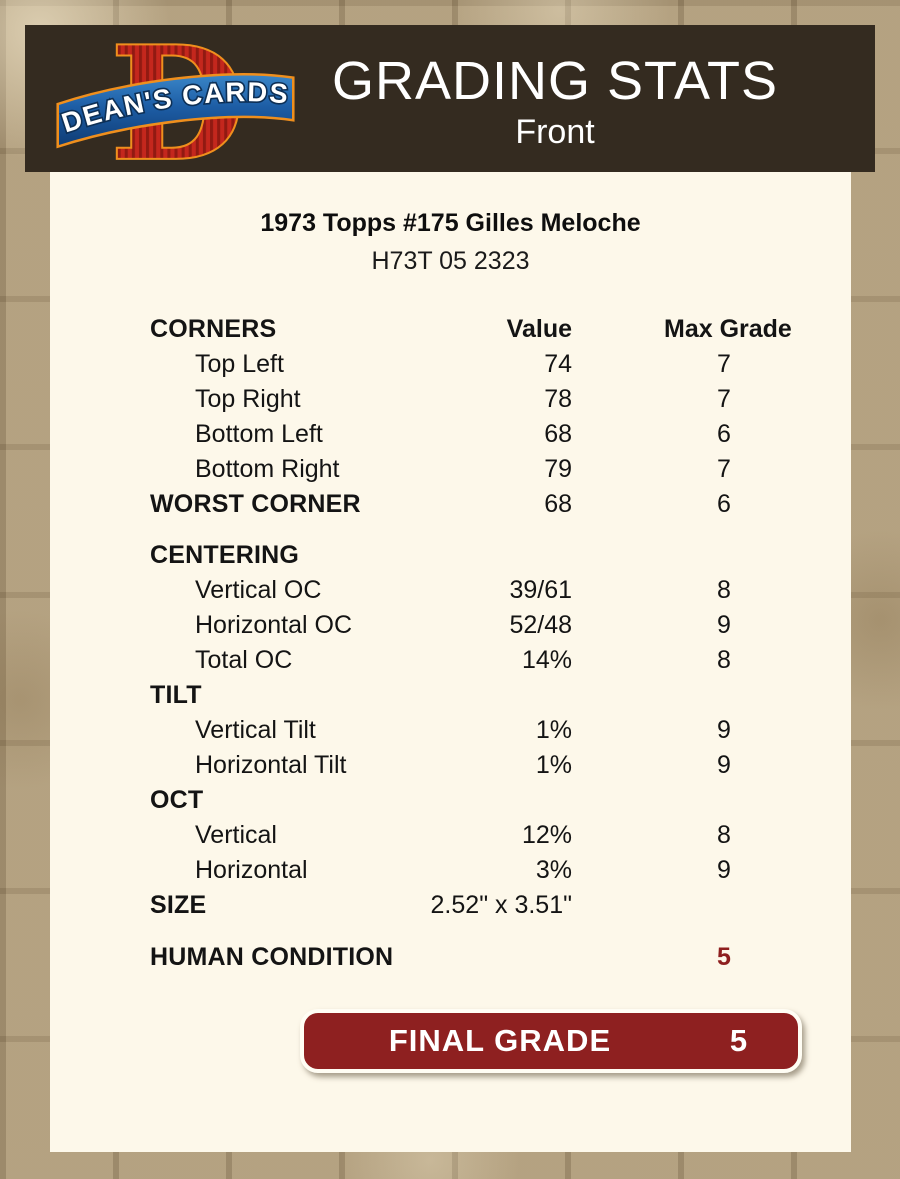 Image resolution: width=900 pixels, height=1179 pixels. I want to click on header-banner: D DEAN'S CARDS GRADING STATS Front, so click(450, 104).